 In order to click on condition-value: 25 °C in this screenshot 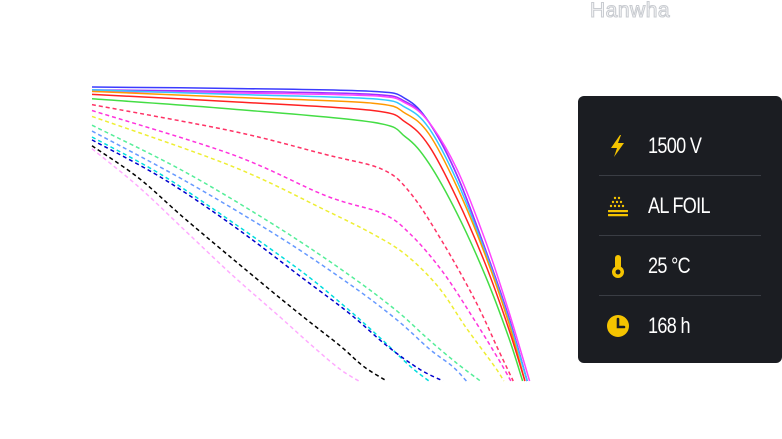, I will do `click(669, 265)`.